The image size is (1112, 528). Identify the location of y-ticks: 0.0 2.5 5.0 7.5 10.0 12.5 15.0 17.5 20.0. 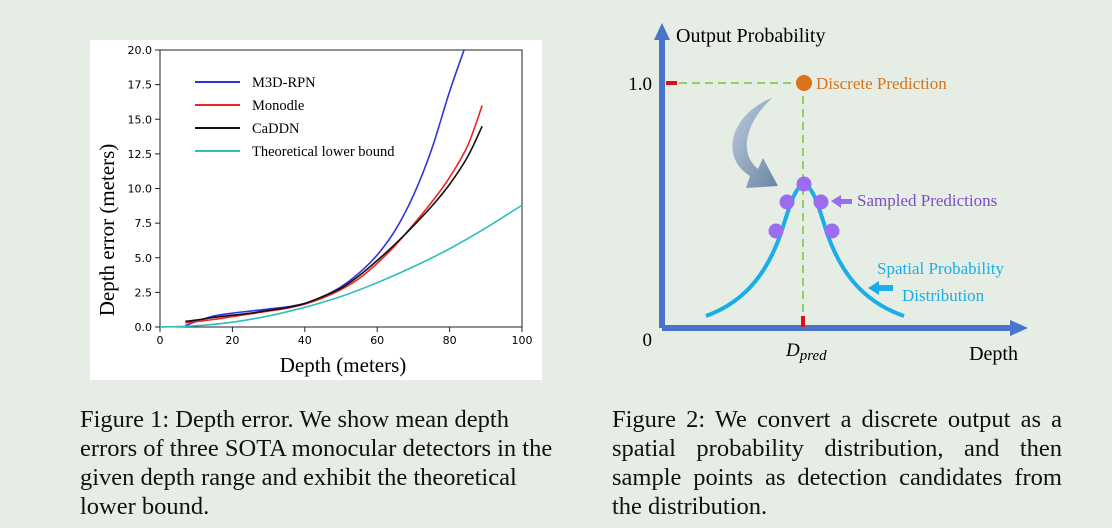
(144, 189).